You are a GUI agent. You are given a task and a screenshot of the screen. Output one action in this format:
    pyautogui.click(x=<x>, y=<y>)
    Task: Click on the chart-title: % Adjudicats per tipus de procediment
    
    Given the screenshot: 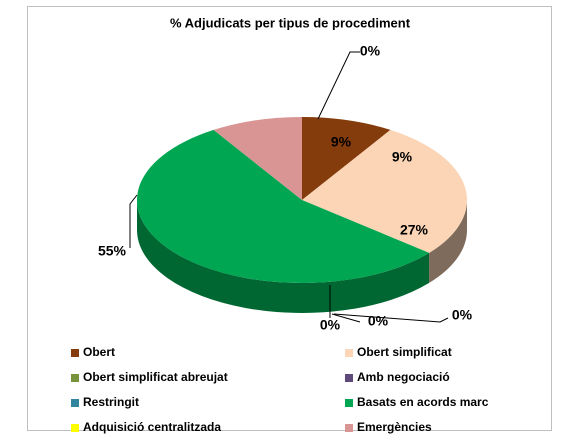 What is the action you would take?
    pyautogui.click(x=290, y=22)
    